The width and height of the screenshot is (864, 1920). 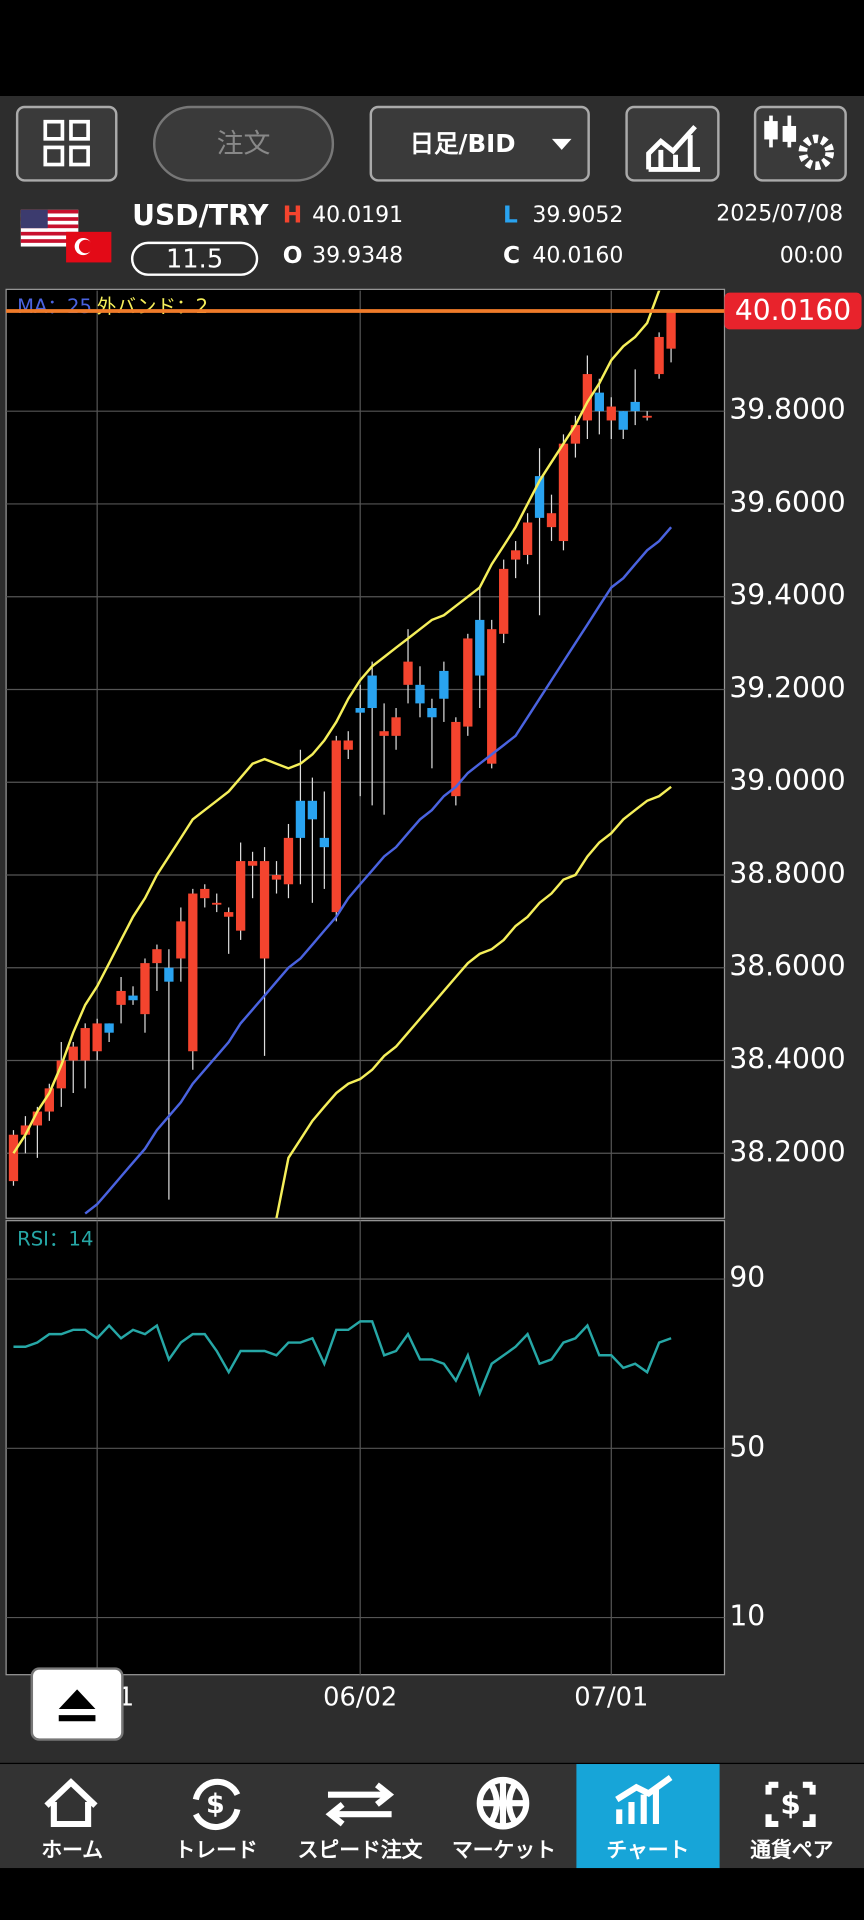 I want to click on indicator-icon, so click(x=673, y=148).